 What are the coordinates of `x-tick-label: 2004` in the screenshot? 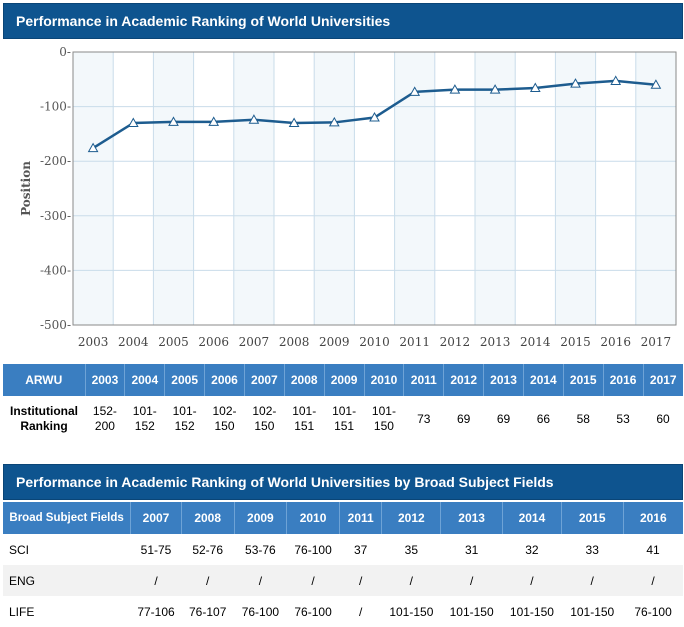 It's located at (133, 342).